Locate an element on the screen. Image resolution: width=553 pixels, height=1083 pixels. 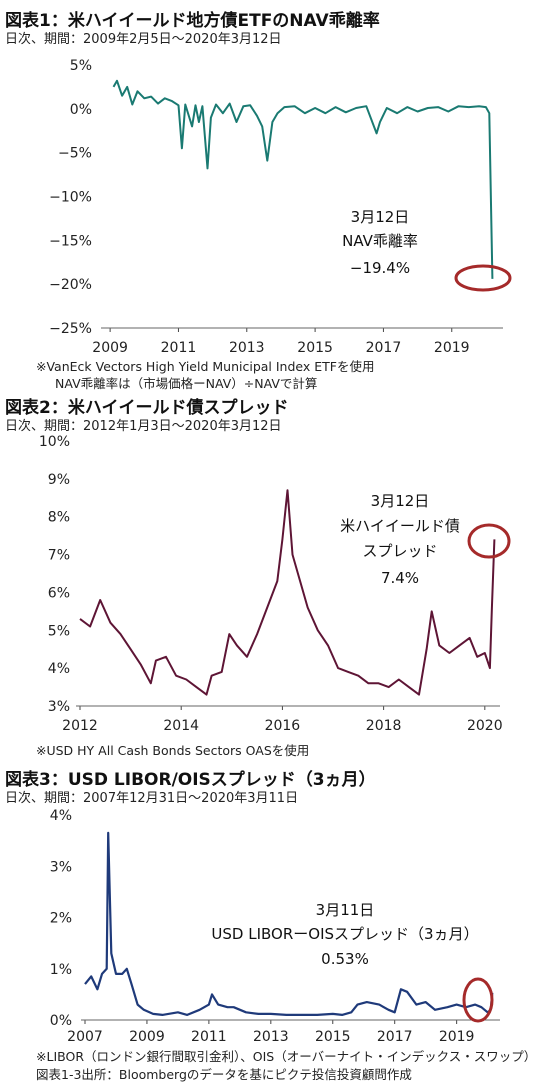
chart2-annotation-label-1: 米ハイイールド債 is located at coordinates (400, 526).